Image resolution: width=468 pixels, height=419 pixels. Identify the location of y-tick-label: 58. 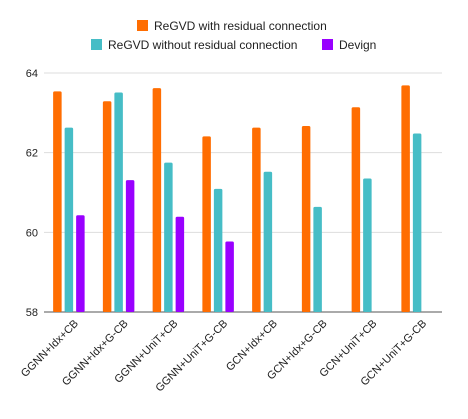
(32, 313).